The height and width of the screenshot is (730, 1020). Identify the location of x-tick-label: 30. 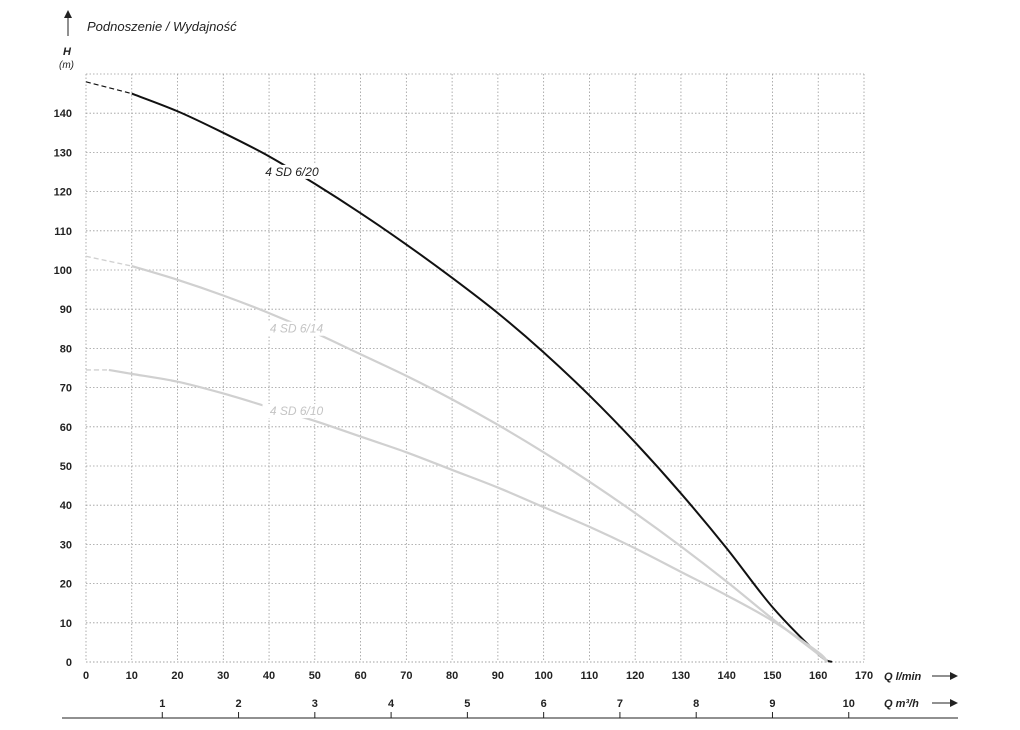
(223, 676).